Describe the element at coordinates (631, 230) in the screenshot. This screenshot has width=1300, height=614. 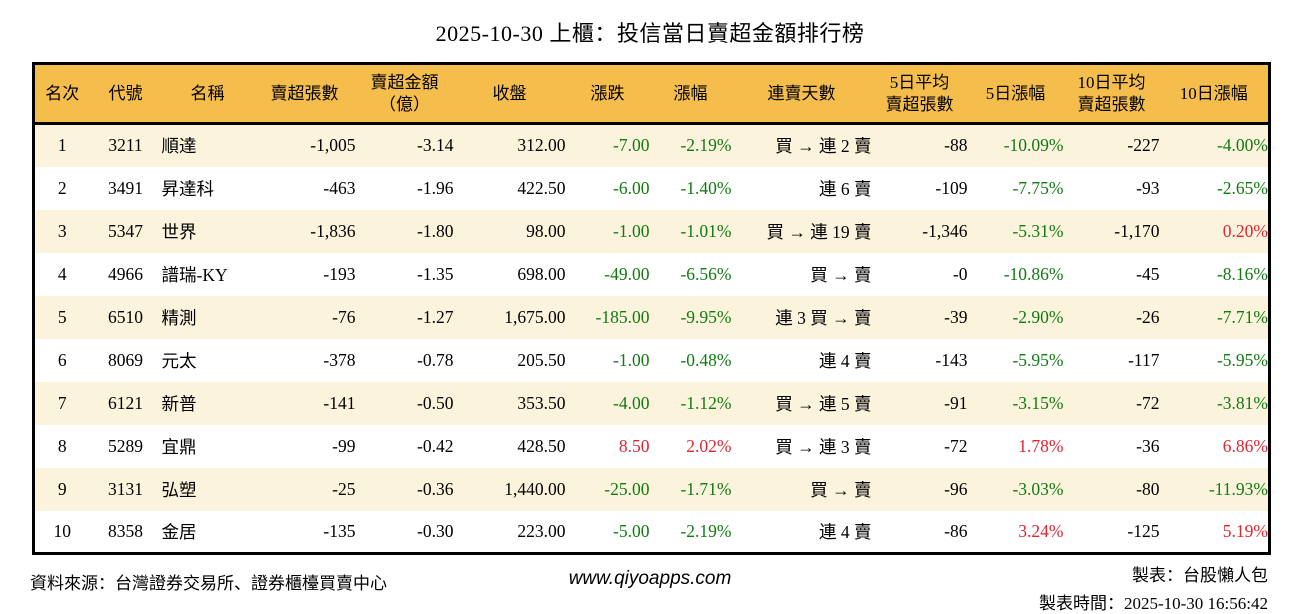
I see `cell-change: -1.00` at that location.